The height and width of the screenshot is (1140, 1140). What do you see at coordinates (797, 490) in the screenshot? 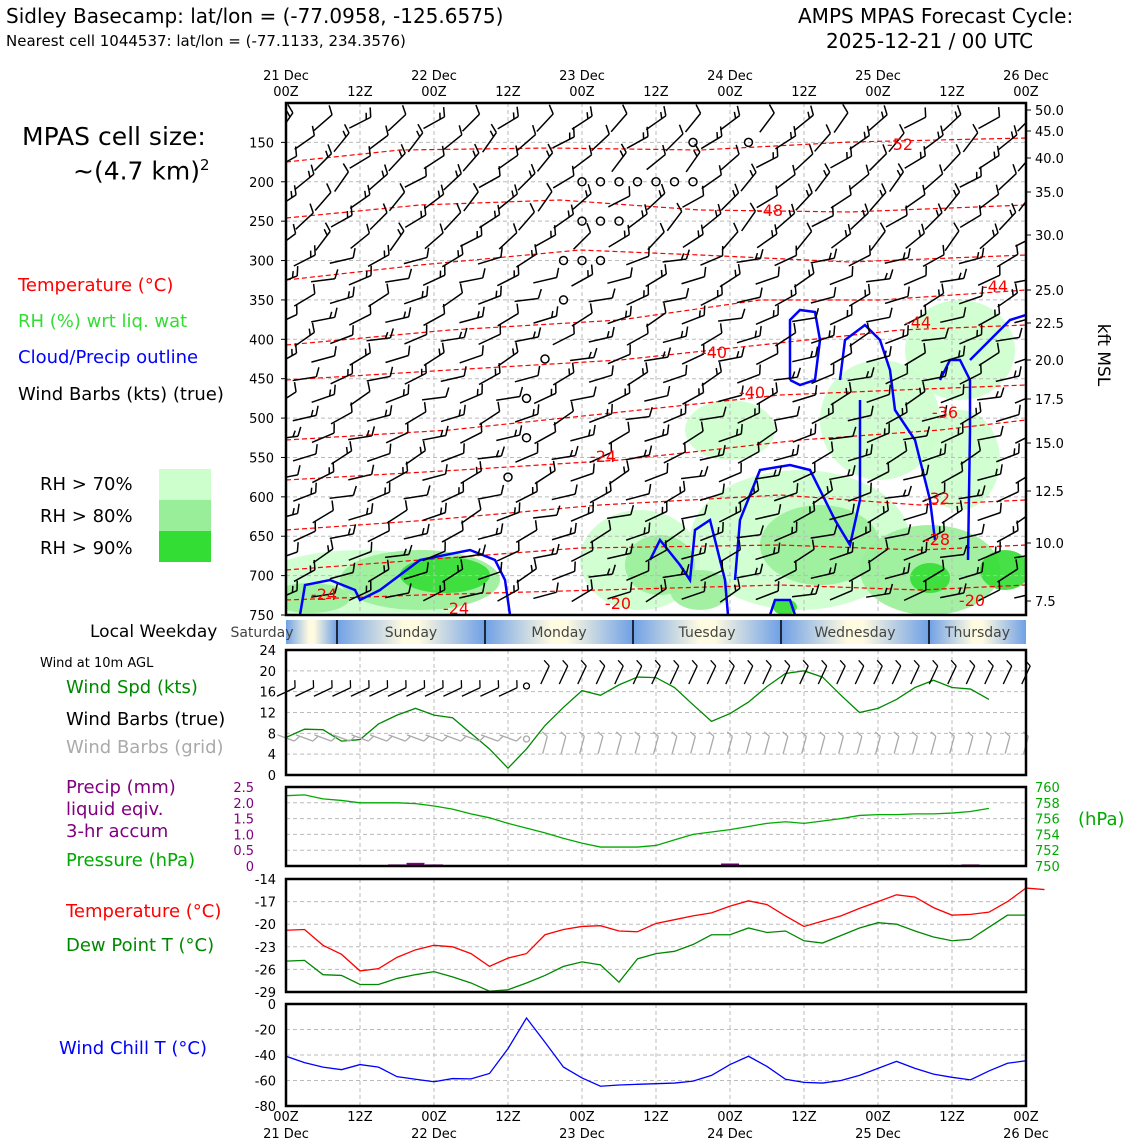
I see `cloud-outline` at bounding box center [797, 490].